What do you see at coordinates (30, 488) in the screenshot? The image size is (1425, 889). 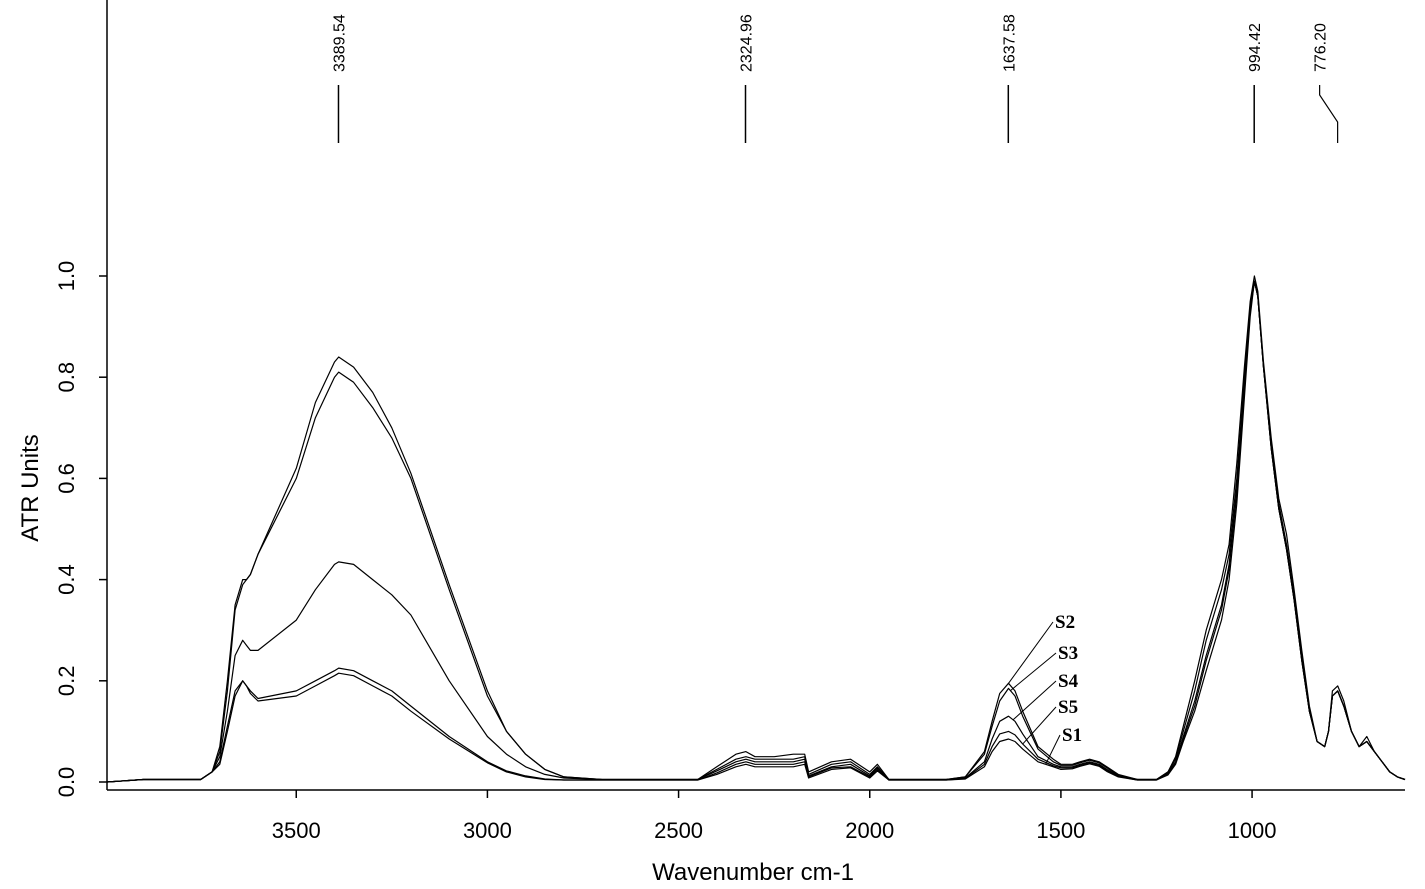 I see `y-axis-title: ATR Units` at bounding box center [30, 488].